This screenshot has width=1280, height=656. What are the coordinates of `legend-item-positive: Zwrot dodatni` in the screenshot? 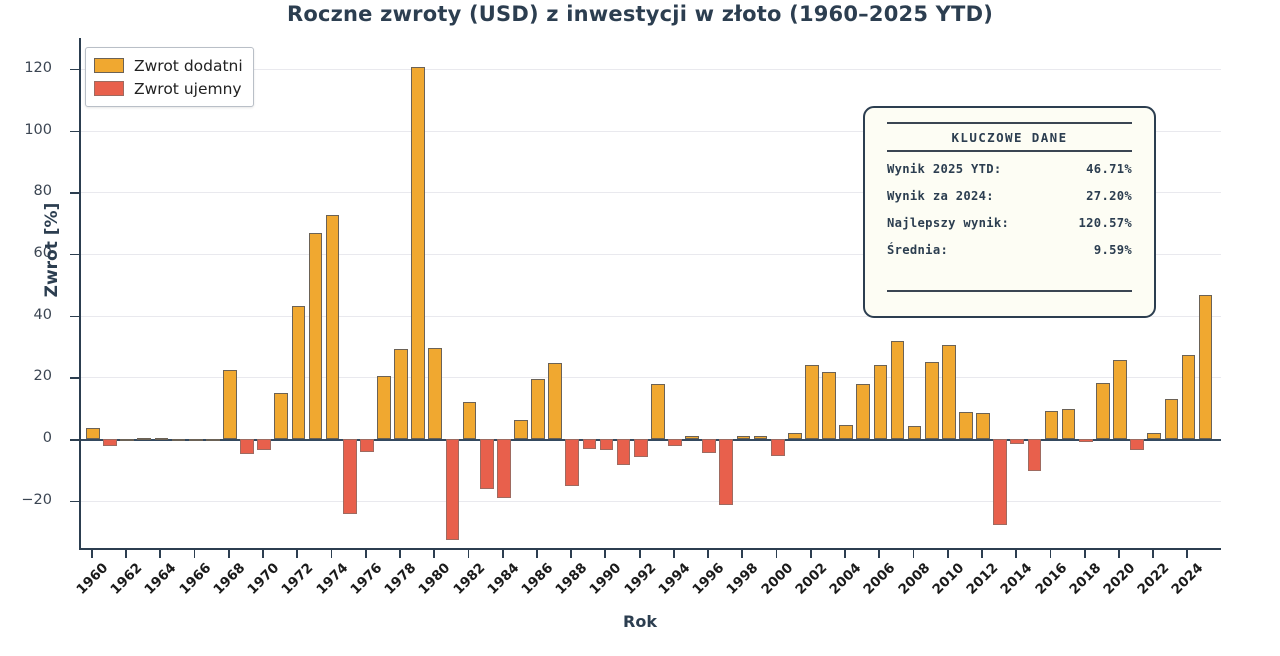 It's located at (168, 65).